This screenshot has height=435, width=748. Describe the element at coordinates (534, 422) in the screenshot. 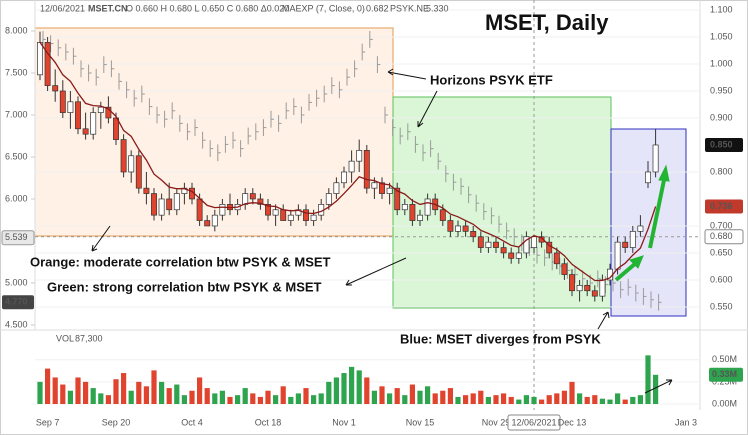

I see `crosshair-date-box` at that location.